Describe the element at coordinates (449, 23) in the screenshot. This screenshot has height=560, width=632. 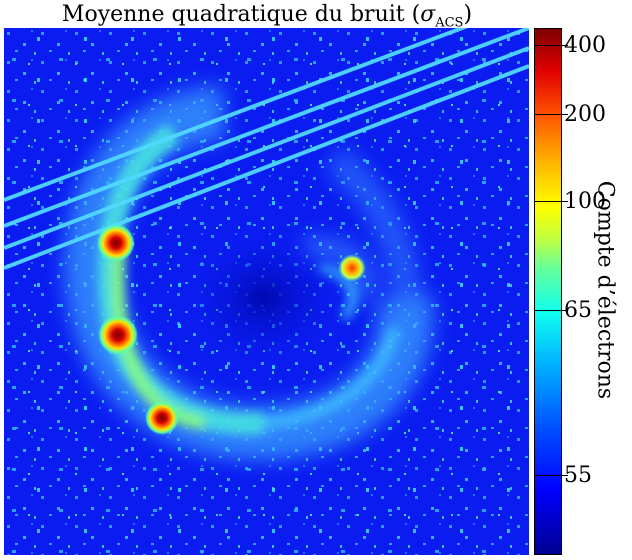
I see `title-subscript: ACS` at that location.